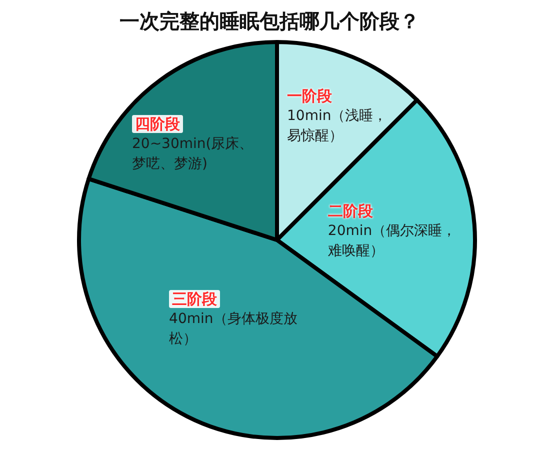 The width and height of the screenshot is (539, 454). What do you see at coordinates (309, 95) in the screenshot?
I see `slice-label: 一阶段` at bounding box center [309, 95].